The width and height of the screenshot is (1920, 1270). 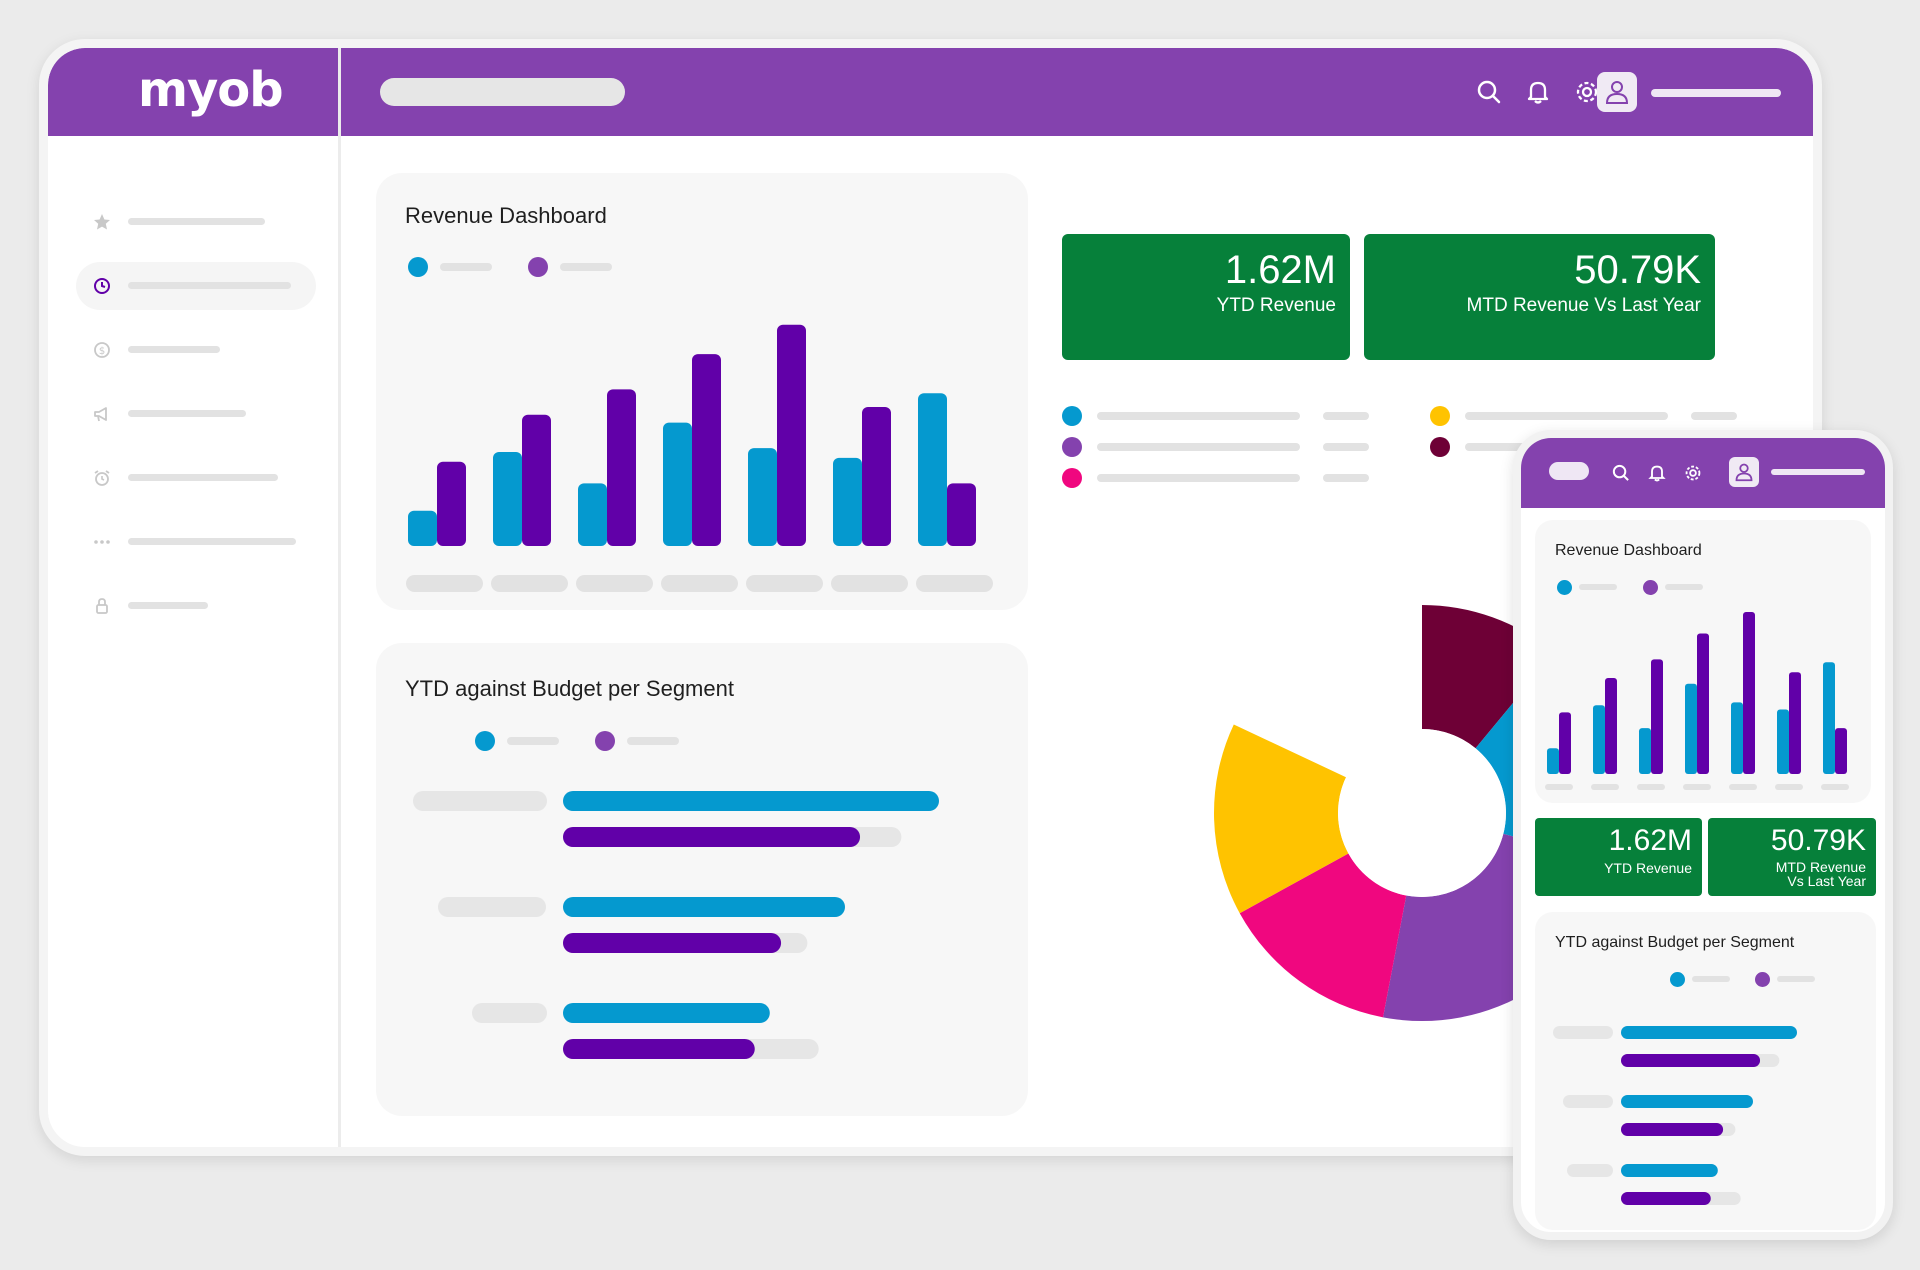 I want to click on sidebar-item-reminders, so click(x=196, y=478).